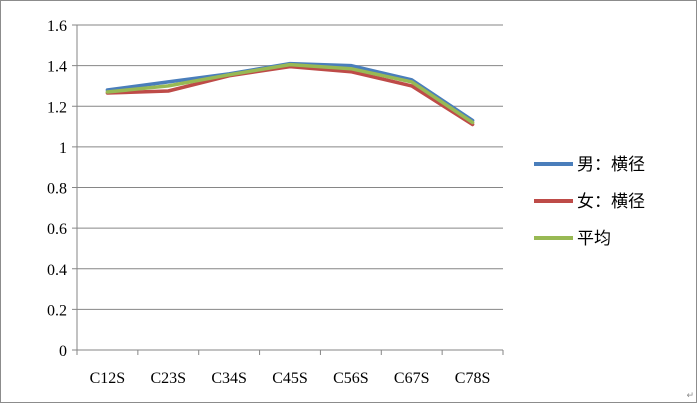 The height and width of the screenshot is (405, 699). Describe the element at coordinates (473, 378) in the screenshot. I see `x-tick-label: C78S` at that location.